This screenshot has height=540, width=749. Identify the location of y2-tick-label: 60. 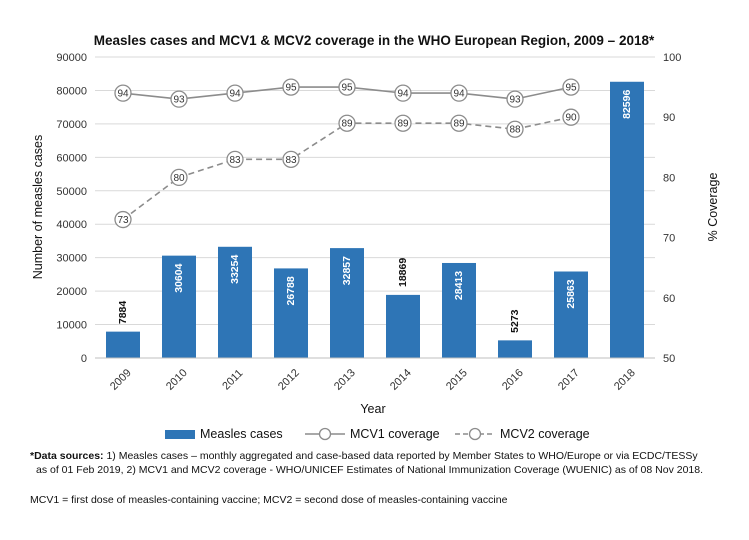
(669, 299).